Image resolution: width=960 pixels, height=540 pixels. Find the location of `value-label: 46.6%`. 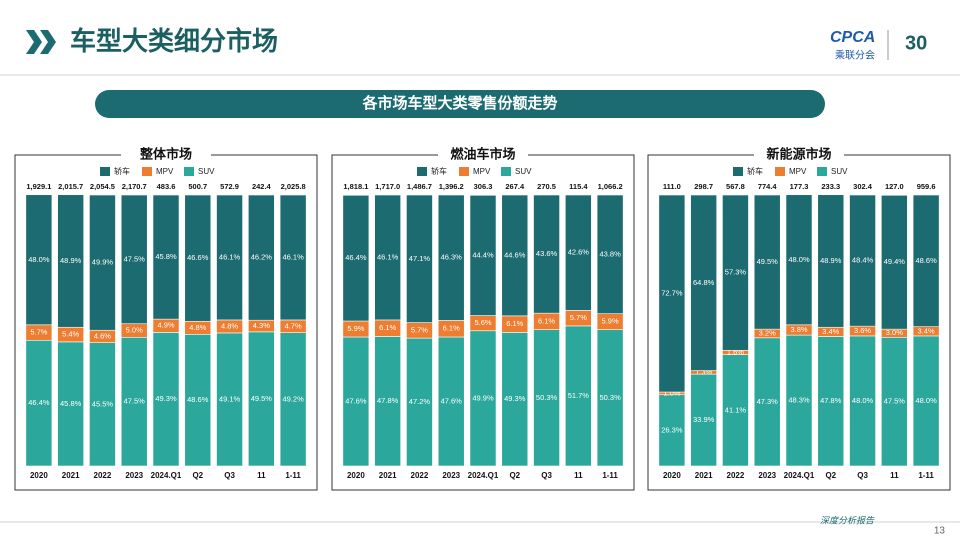

value-label: 46.6% is located at coordinates (198, 257).